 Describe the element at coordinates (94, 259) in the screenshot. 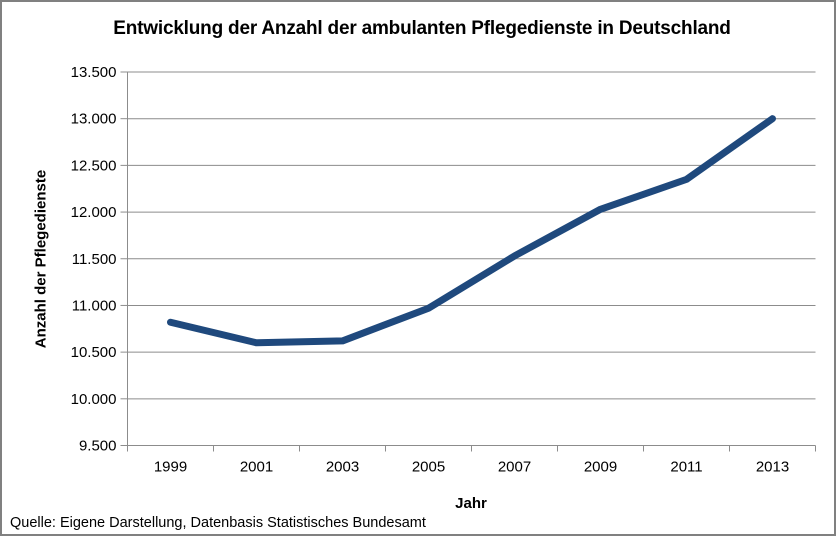

I see `y-tick-label: 11.500` at that location.